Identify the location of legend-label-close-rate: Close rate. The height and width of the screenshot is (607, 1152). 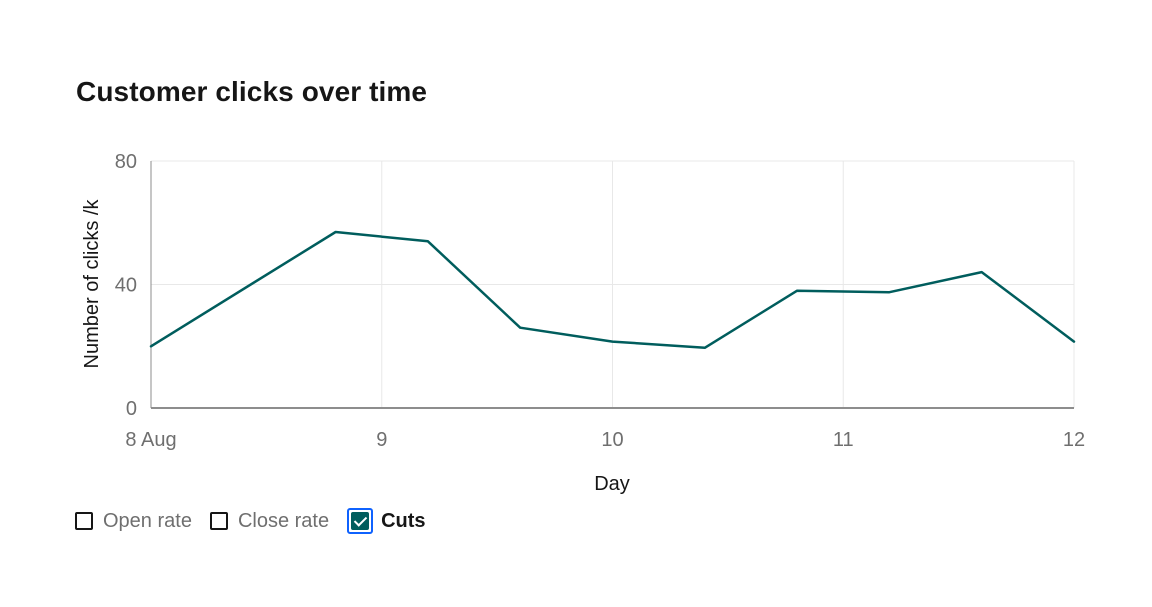
(283, 520).